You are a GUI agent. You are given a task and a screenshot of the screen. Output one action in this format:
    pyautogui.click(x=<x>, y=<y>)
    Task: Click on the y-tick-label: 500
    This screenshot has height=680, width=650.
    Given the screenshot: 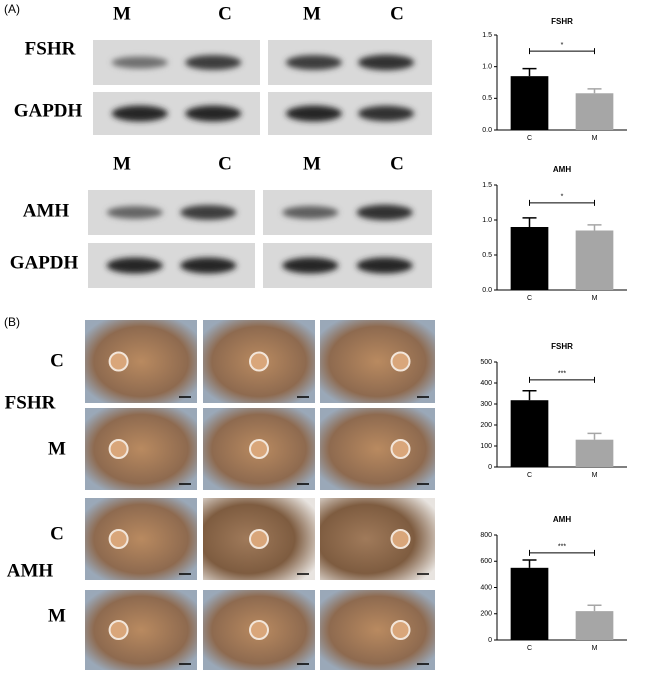 What is the action you would take?
    pyautogui.click(x=486, y=362)
    